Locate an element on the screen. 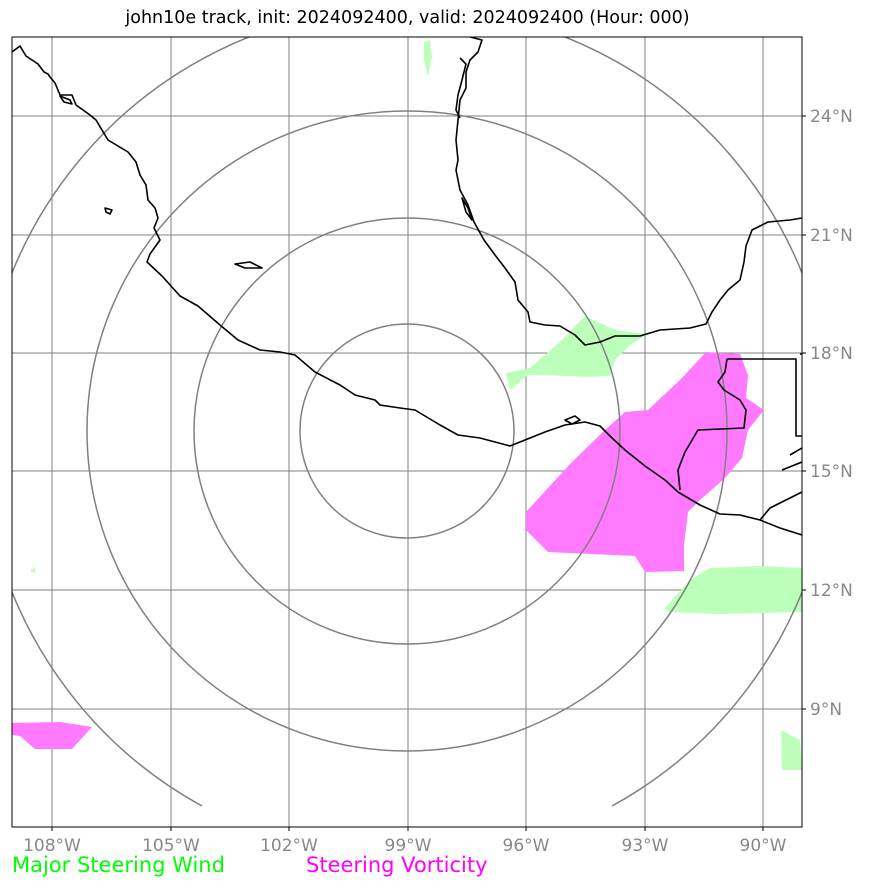 The image size is (873, 891). island-west is located at coordinates (108, 211).